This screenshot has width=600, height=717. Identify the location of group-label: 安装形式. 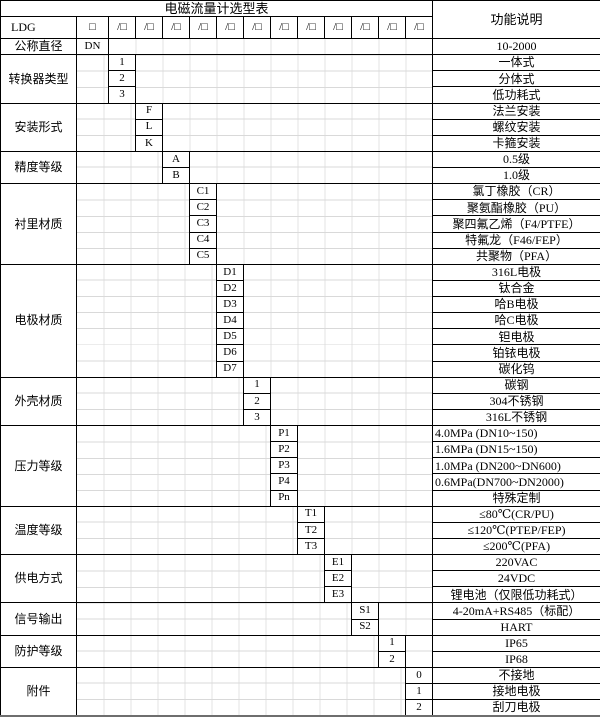
(39, 127).